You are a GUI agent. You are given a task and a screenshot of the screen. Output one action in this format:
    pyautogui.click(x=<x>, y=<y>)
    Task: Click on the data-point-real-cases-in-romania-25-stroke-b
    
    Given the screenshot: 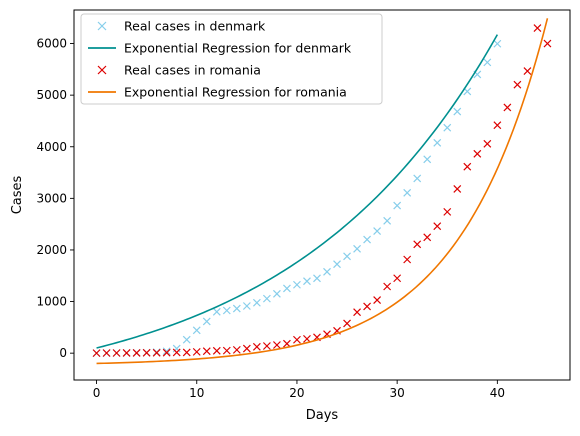 What is the action you would take?
    pyautogui.click(x=347, y=323)
    